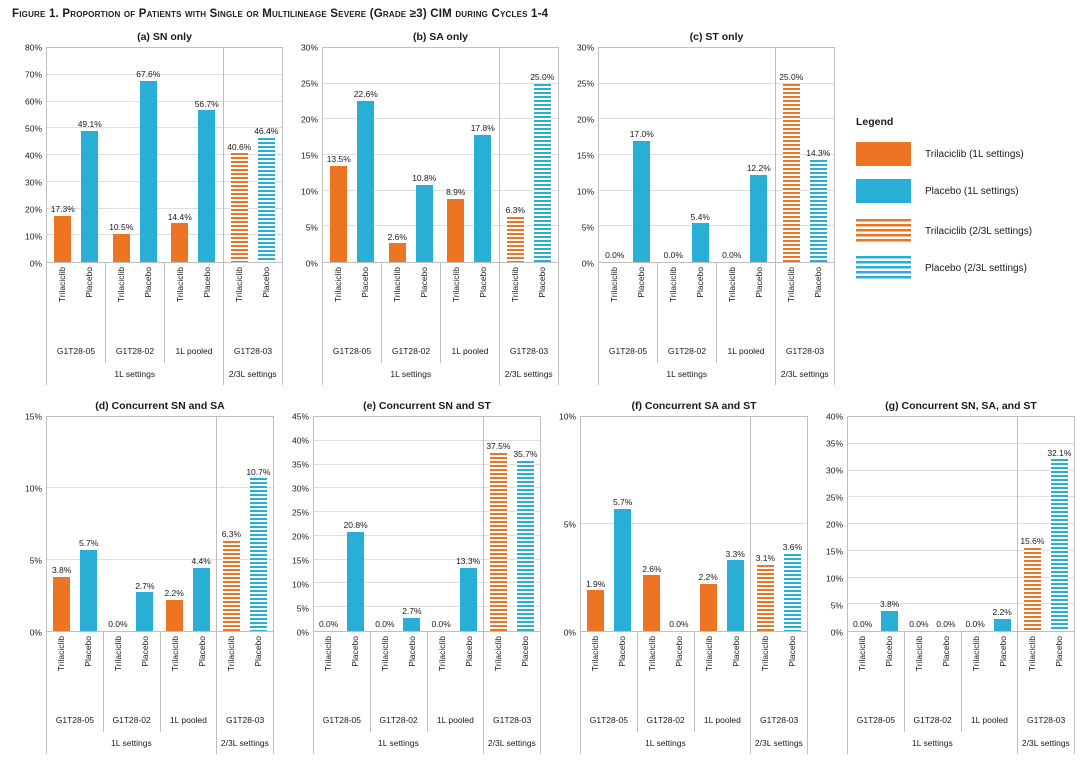 This screenshot has height=777, width=1080. I want to click on bar-value-label: 3.8%, so click(61, 570).